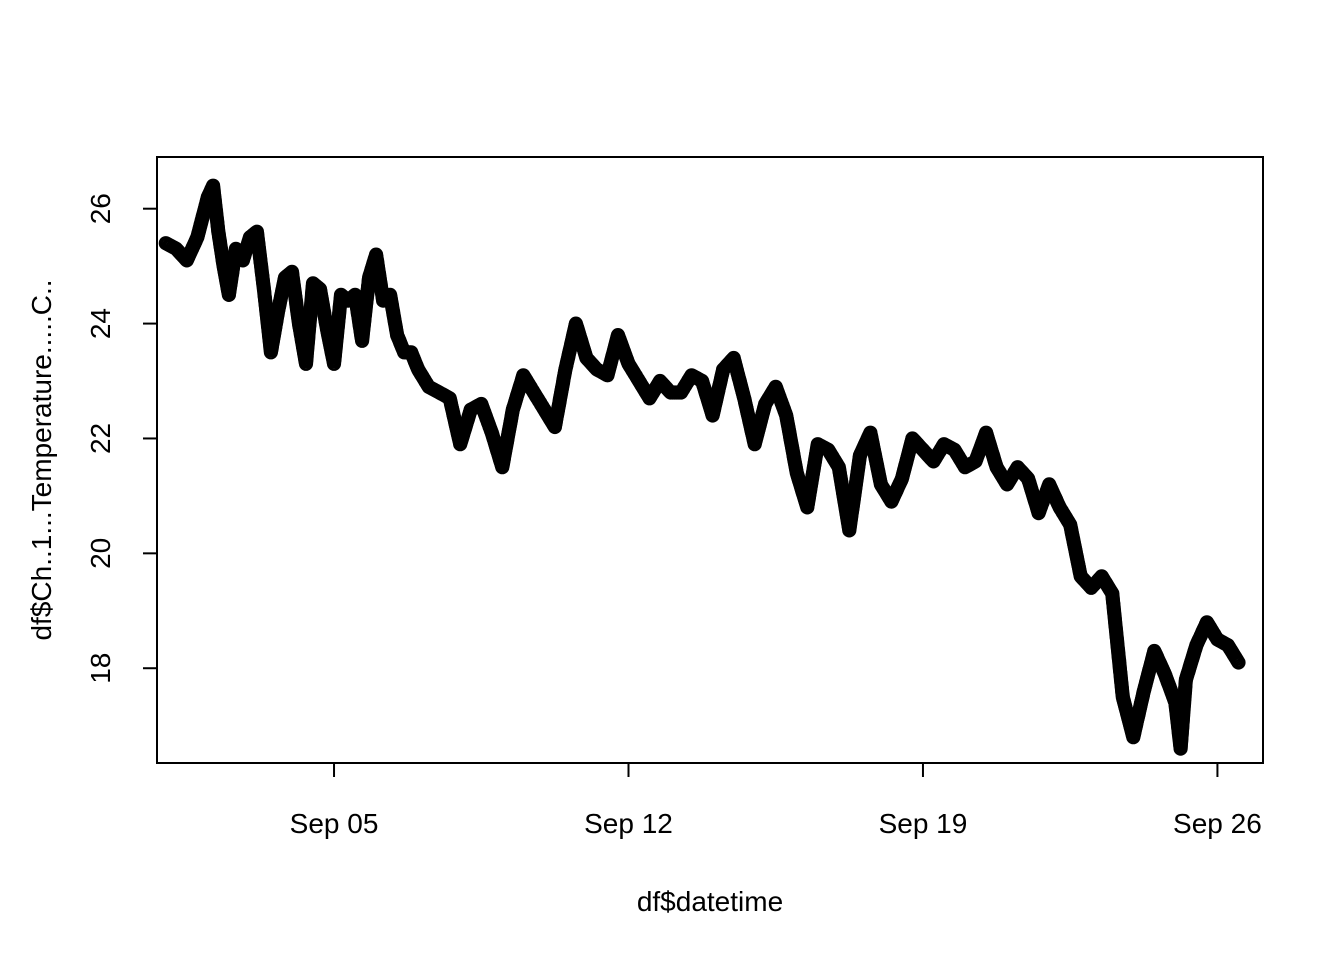  I want to click on y-tick-label: 26, so click(100, 208).